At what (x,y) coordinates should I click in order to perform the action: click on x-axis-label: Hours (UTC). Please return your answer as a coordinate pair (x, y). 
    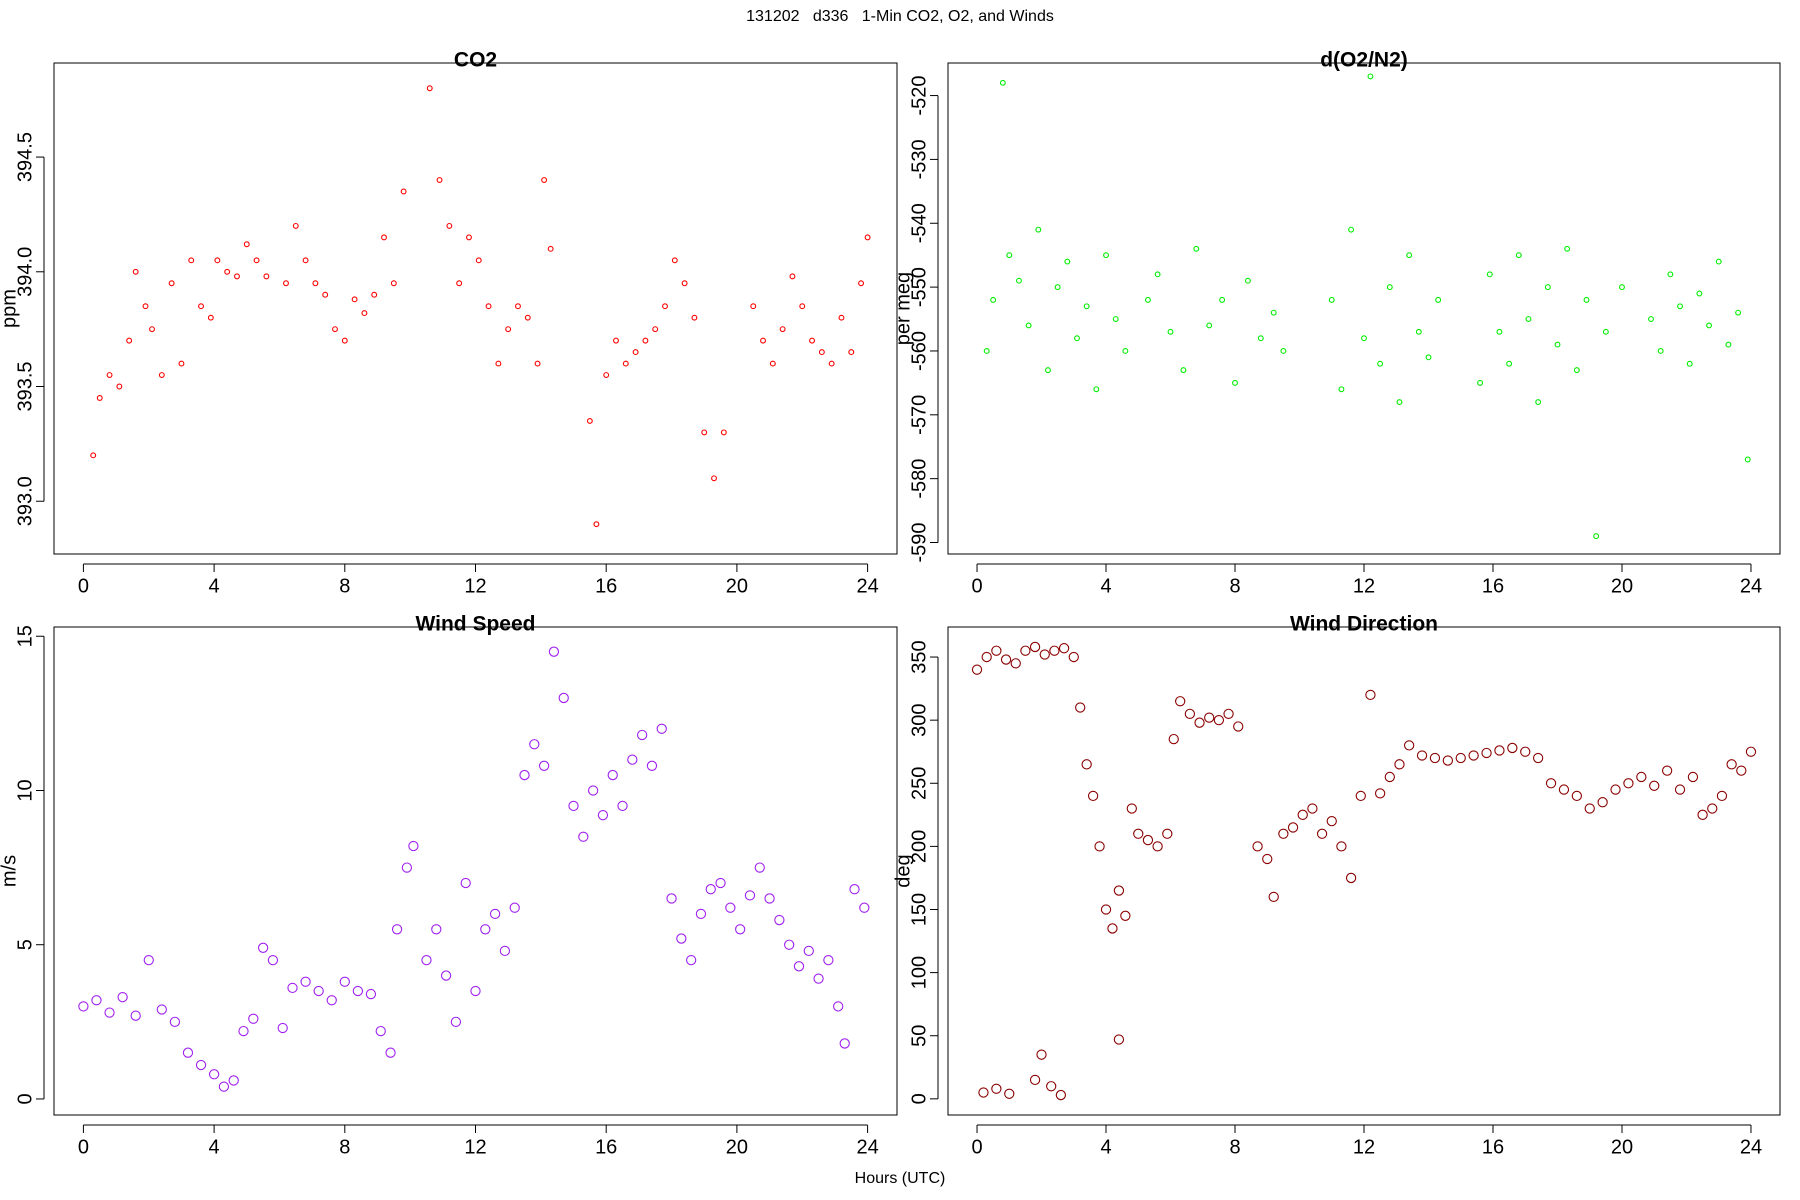
    Looking at the image, I should click on (900, 1178).